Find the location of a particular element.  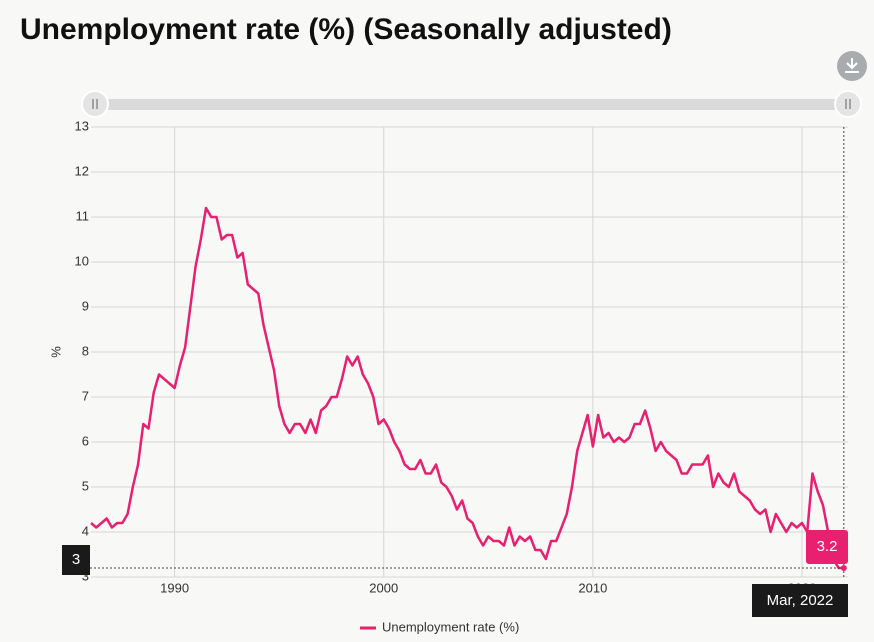

date-crosshair-box is located at coordinates (800, 600).